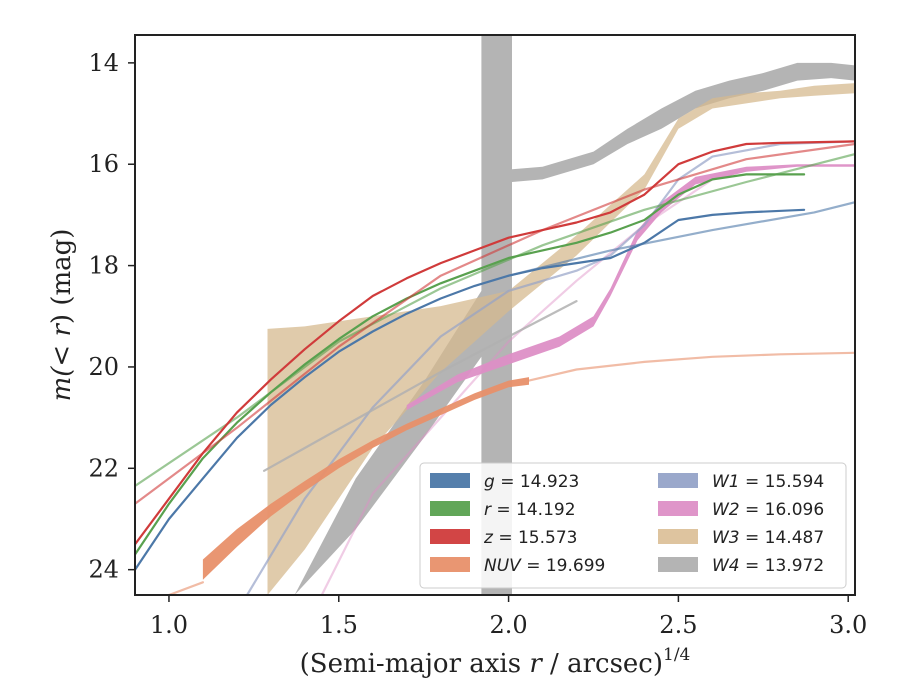 The image size is (900, 700). I want to click on legend-item-nuv: NUV = 19.699, so click(517, 566).